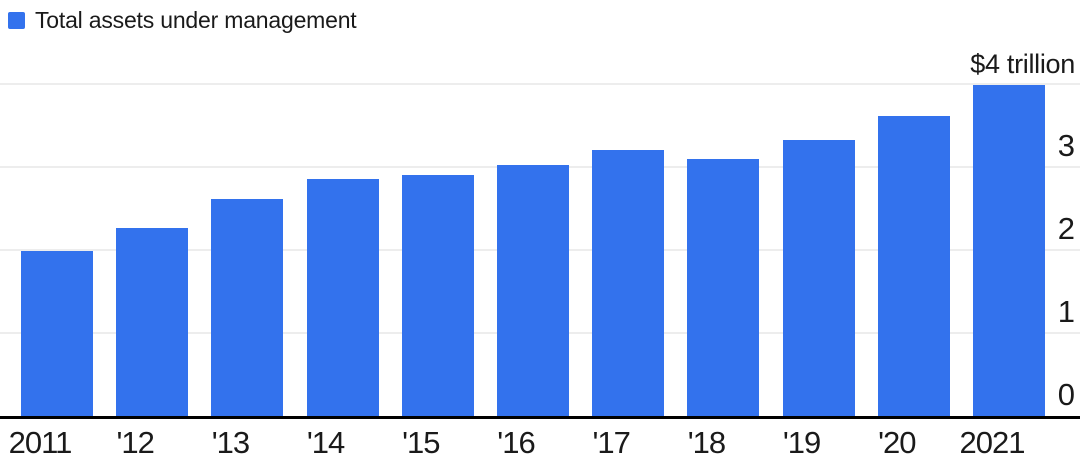 Image resolution: width=1080 pixels, height=463 pixels. What do you see at coordinates (230, 442) in the screenshot?
I see `x-axis-label-13: '13` at bounding box center [230, 442].